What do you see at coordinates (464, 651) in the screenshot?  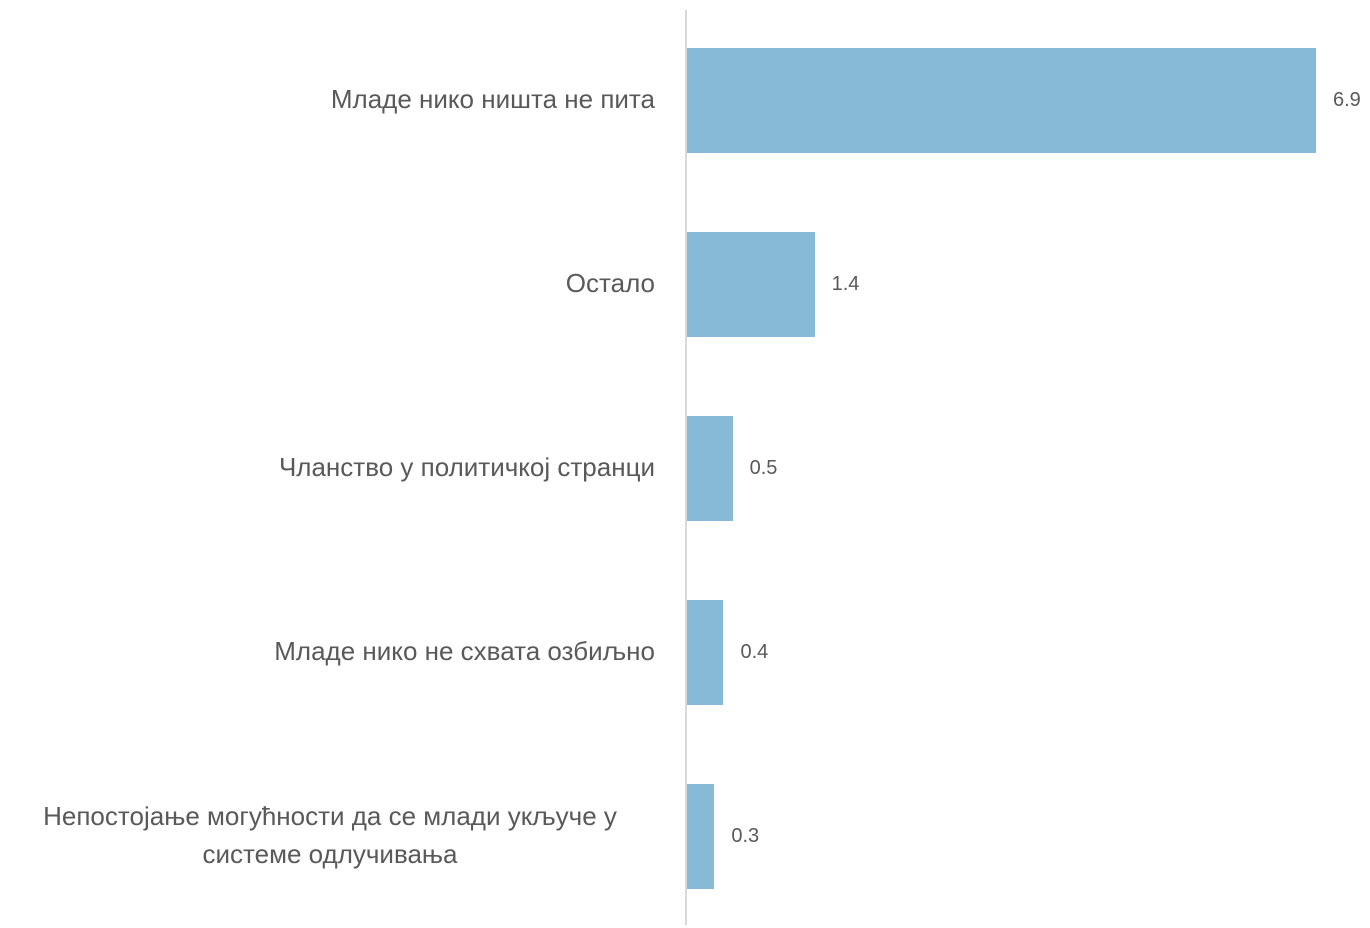 I see `category-label: Младе нико не схвата озбиљно` at bounding box center [464, 651].